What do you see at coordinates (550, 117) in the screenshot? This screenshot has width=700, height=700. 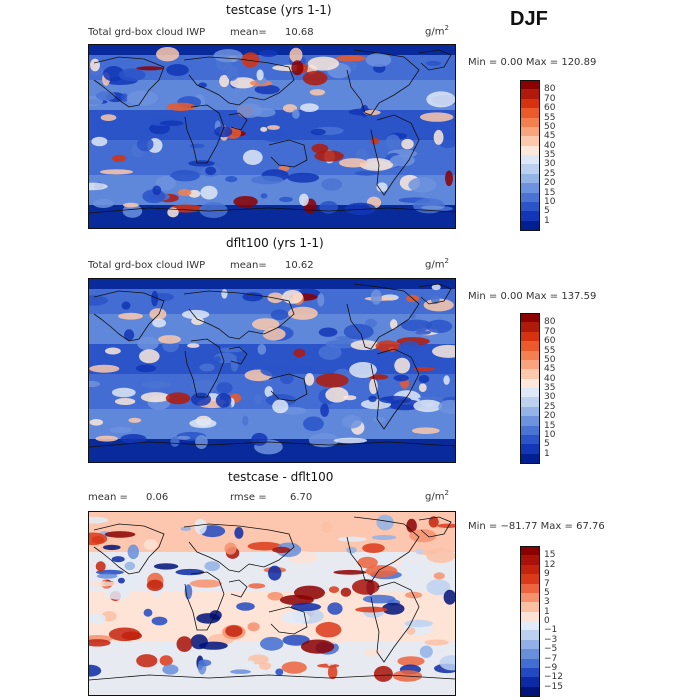 I see `colorbar-tick-label: 55` at bounding box center [550, 117].